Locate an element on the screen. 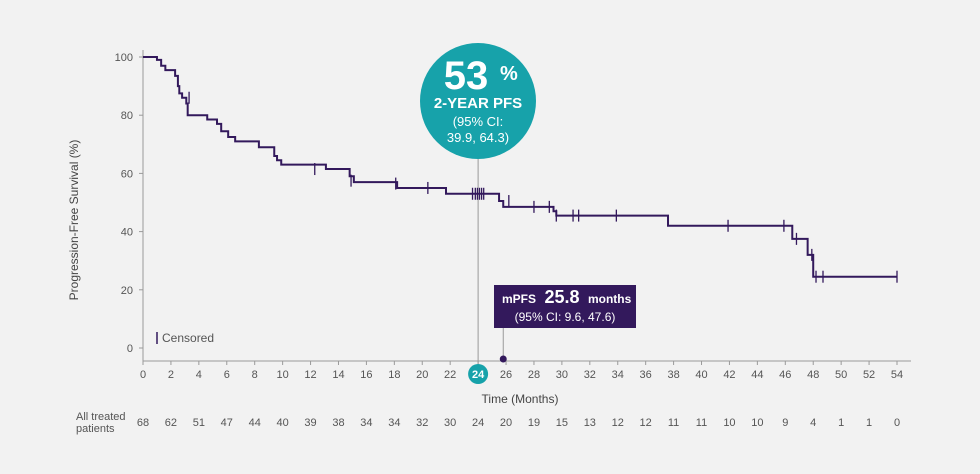  x-tick-label: 10 is located at coordinates (283, 375).